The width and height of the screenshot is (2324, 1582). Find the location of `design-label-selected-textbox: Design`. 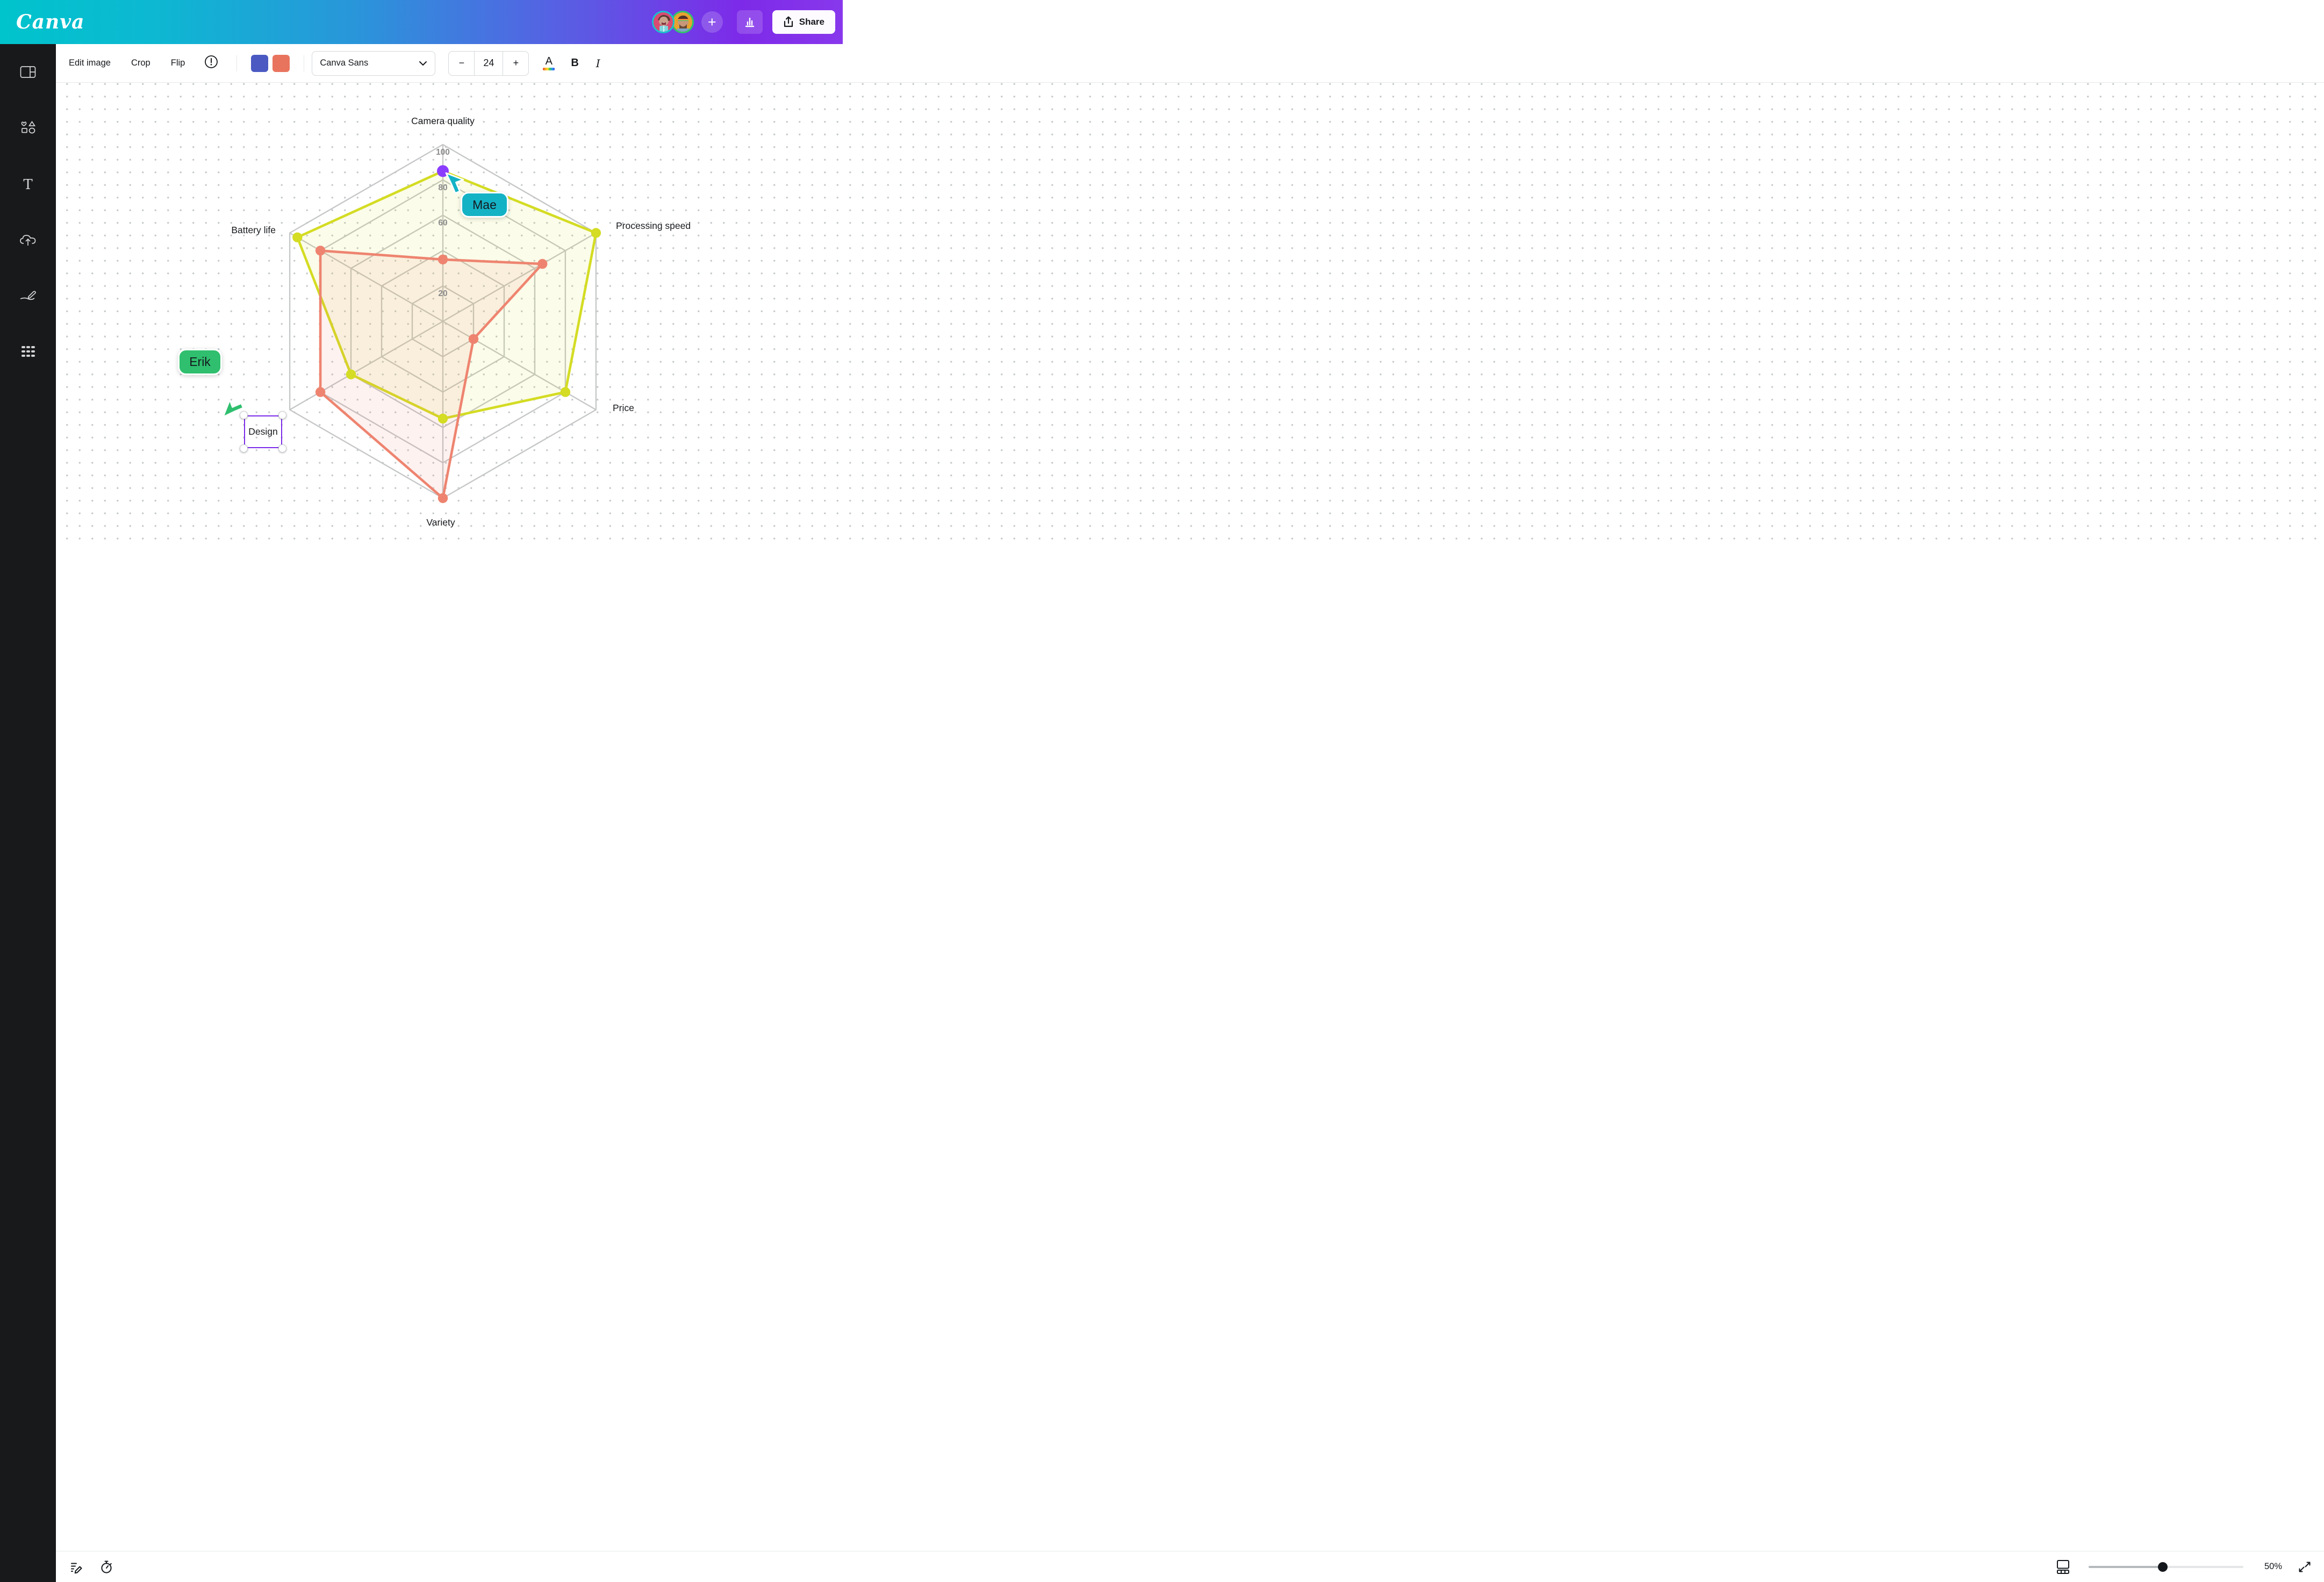

design-label-selected-textbox: Design is located at coordinates (263, 432).